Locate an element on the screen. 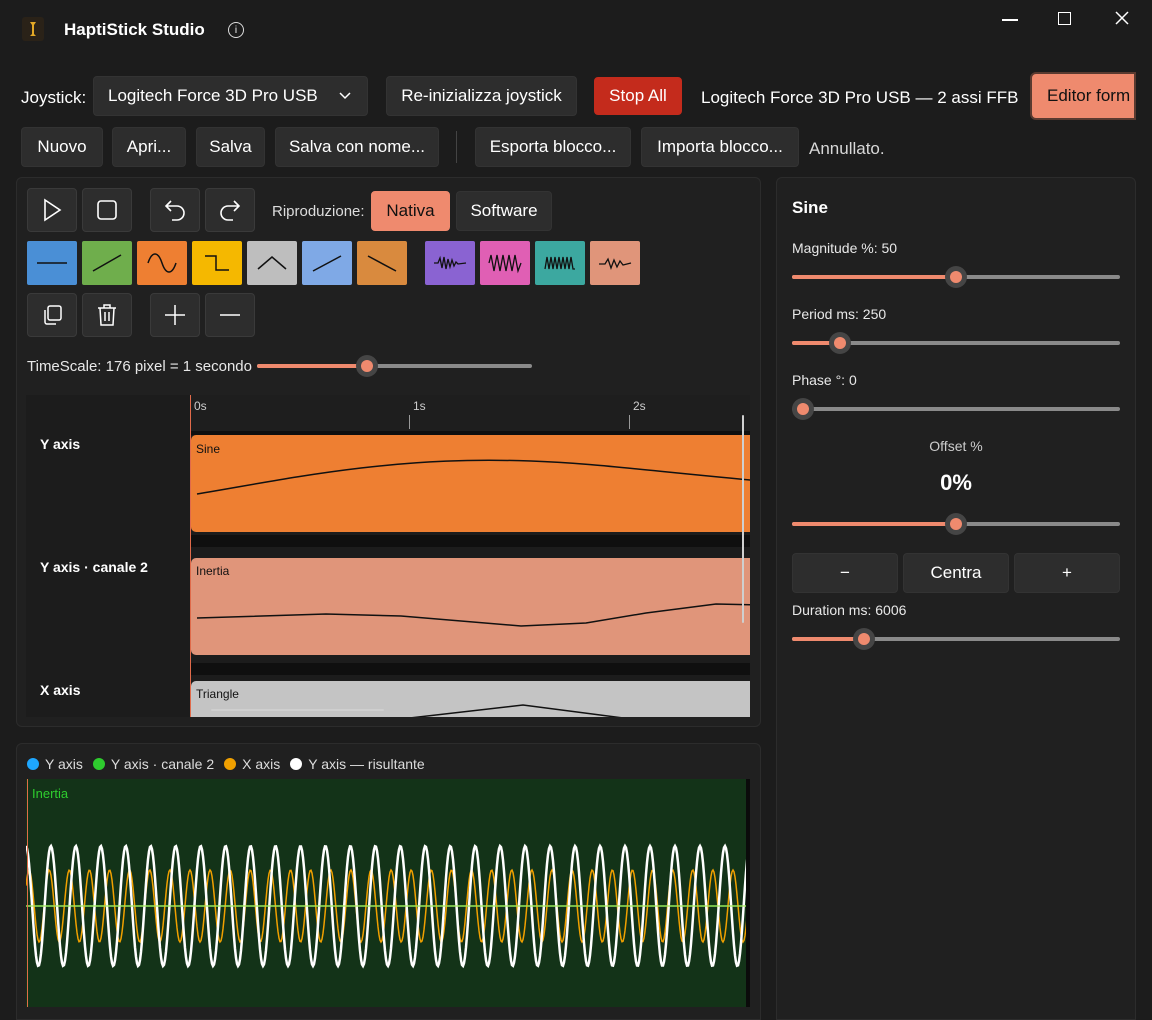 This screenshot has width=1152, height=1020. duration-slider-thumb is located at coordinates (864, 639).